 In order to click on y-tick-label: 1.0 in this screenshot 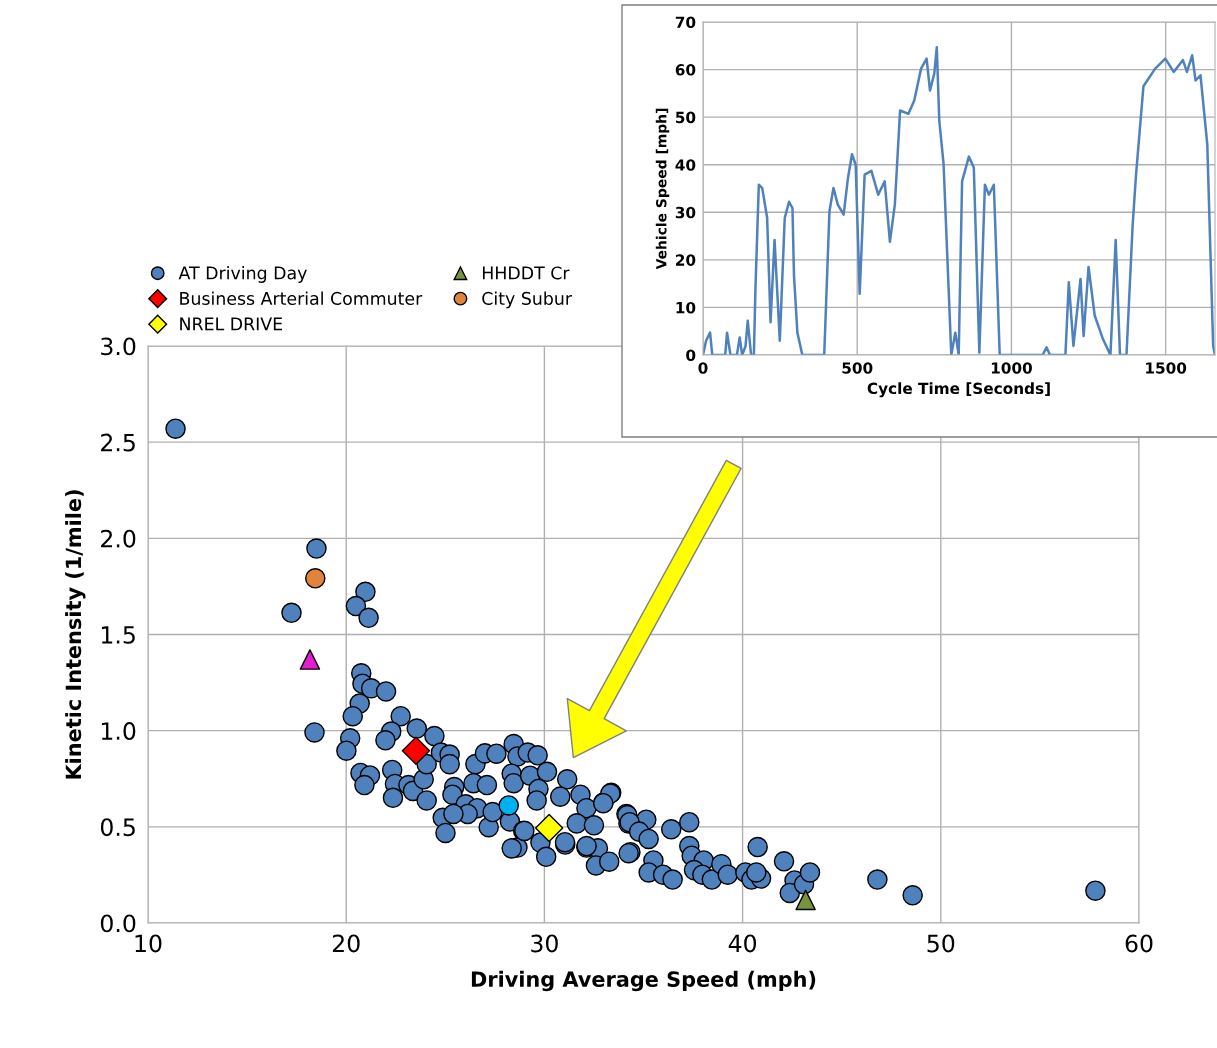, I will do `click(118, 731)`.